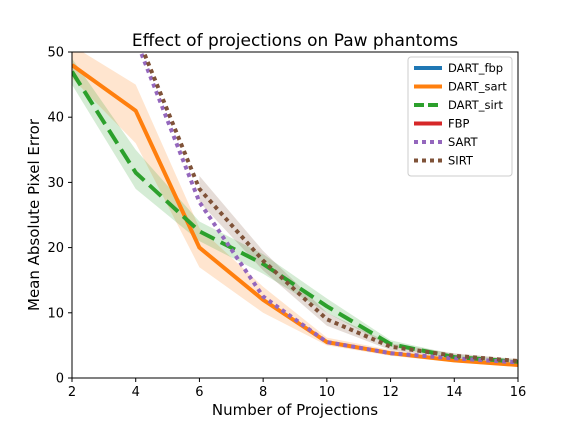 The height and width of the screenshot is (432, 576). I want to click on y-tick-label: 50, so click(55, 53).